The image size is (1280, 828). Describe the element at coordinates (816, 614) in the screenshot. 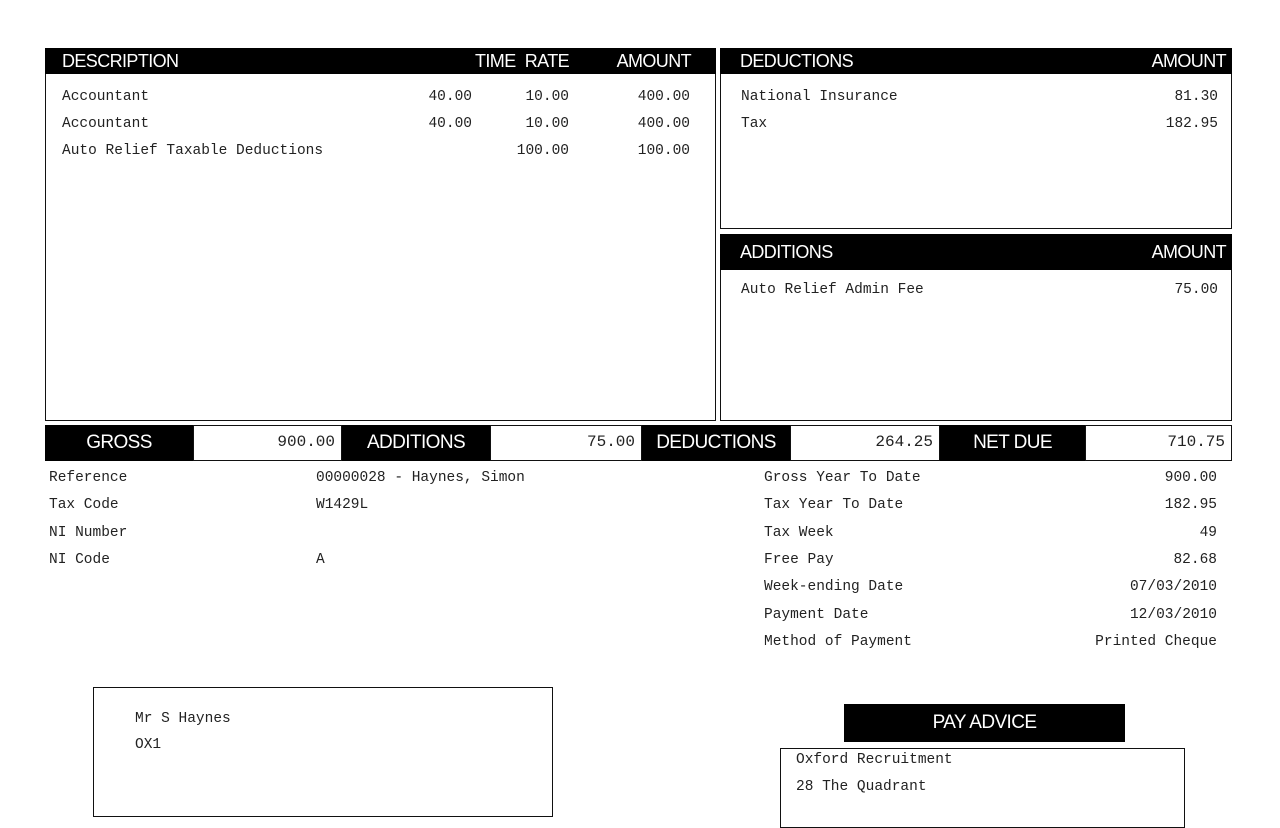

I see `pay-info-label: Payment Date` at that location.